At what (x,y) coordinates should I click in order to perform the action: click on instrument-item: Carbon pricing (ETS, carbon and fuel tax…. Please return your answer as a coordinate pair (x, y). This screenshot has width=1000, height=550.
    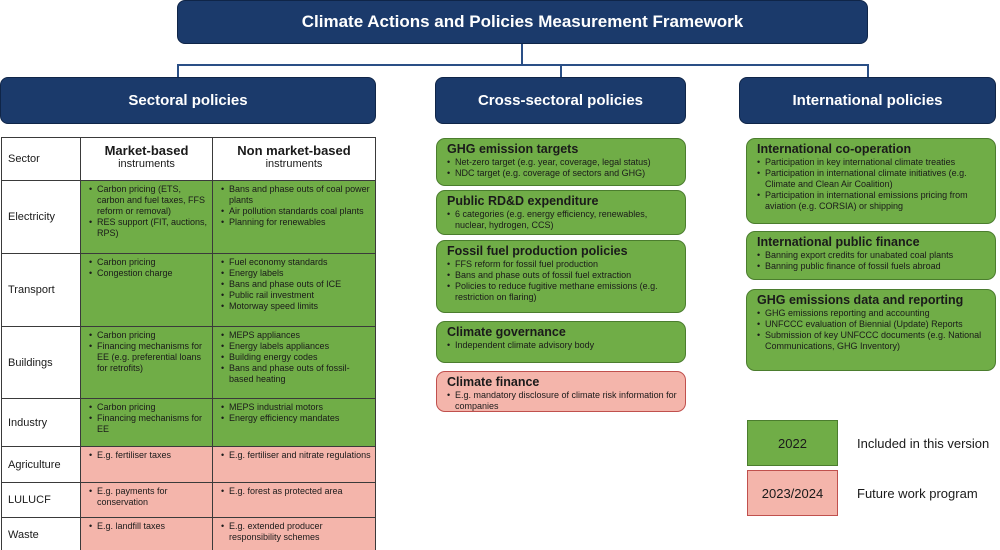
    Looking at the image, I should click on (148, 200).